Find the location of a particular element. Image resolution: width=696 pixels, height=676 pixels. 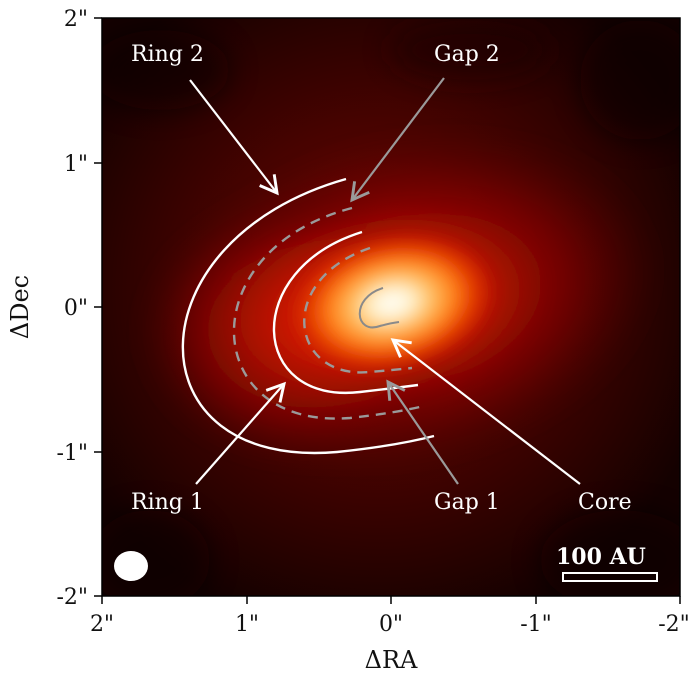

y-tick-label: 2" is located at coordinates (76, 19).